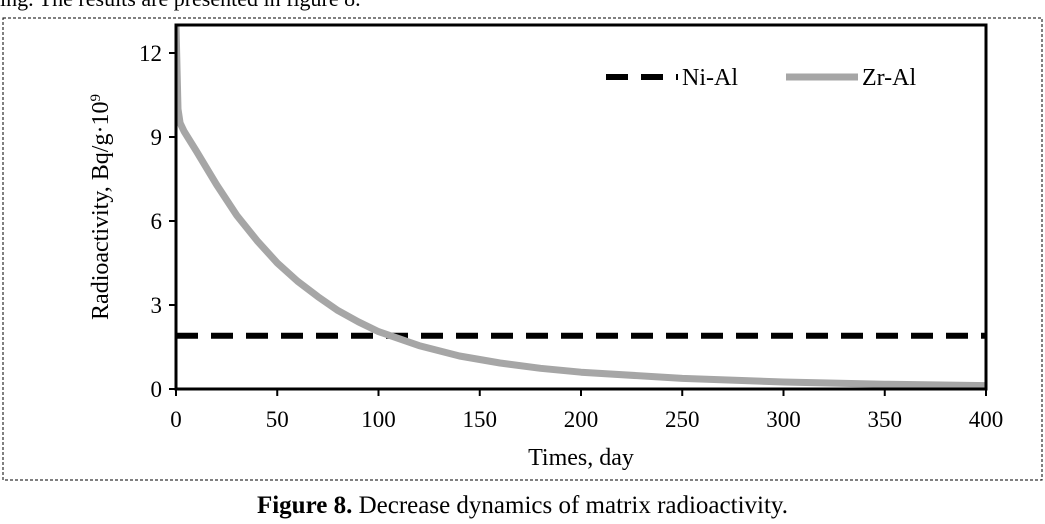  Describe the element at coordinates (157, 389) in the screenshot. I see `y-tick-label: 0` at that location.